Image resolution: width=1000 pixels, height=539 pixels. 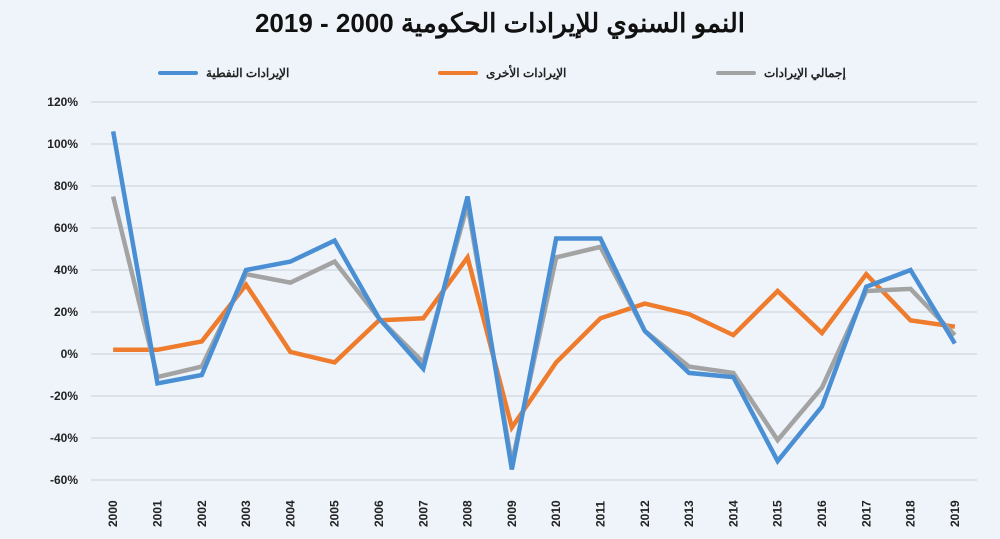 What do you see at coordinates (600, 514) in the screenshot?
I see `x-tick-label: 2011` at bounding box center [600, 514].